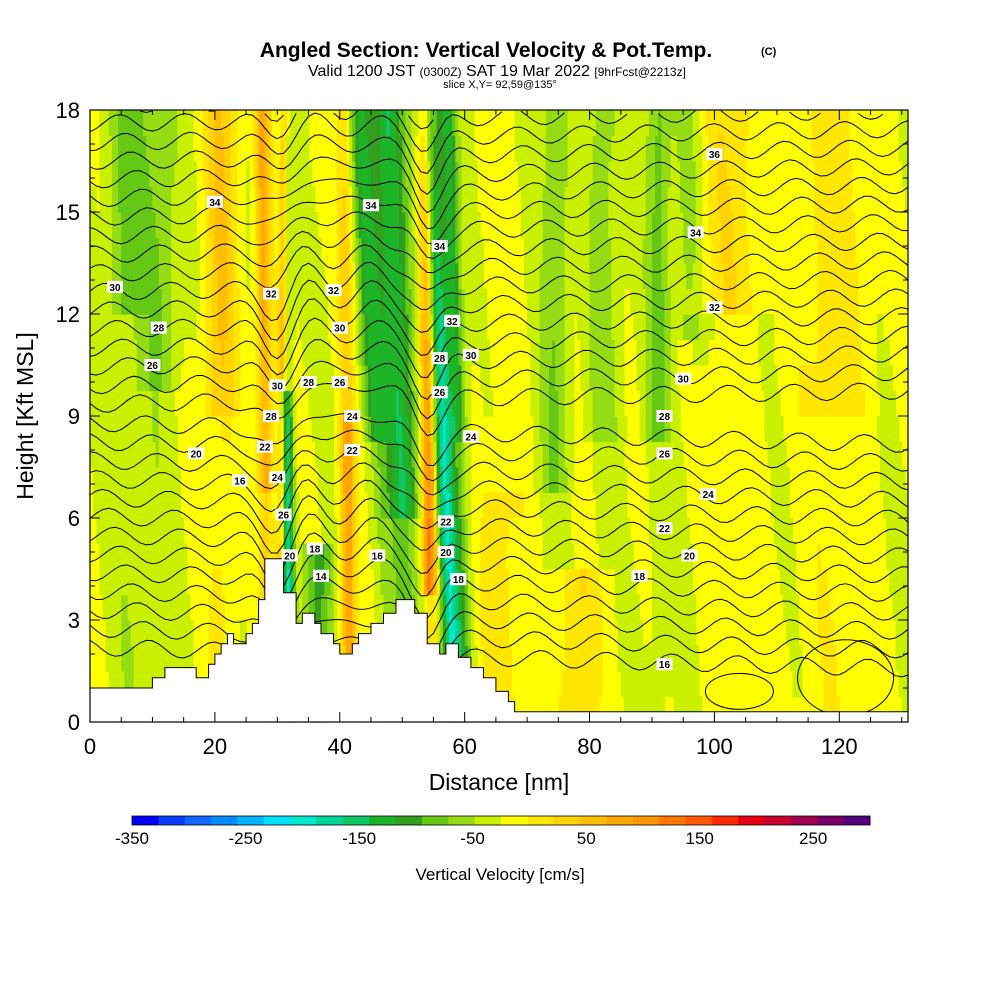 The width and height of the screenshot is (1000, 1000). Describe the element at coordinates (290, 556) in the screenshot. I see `contour-label: 20` at that location.